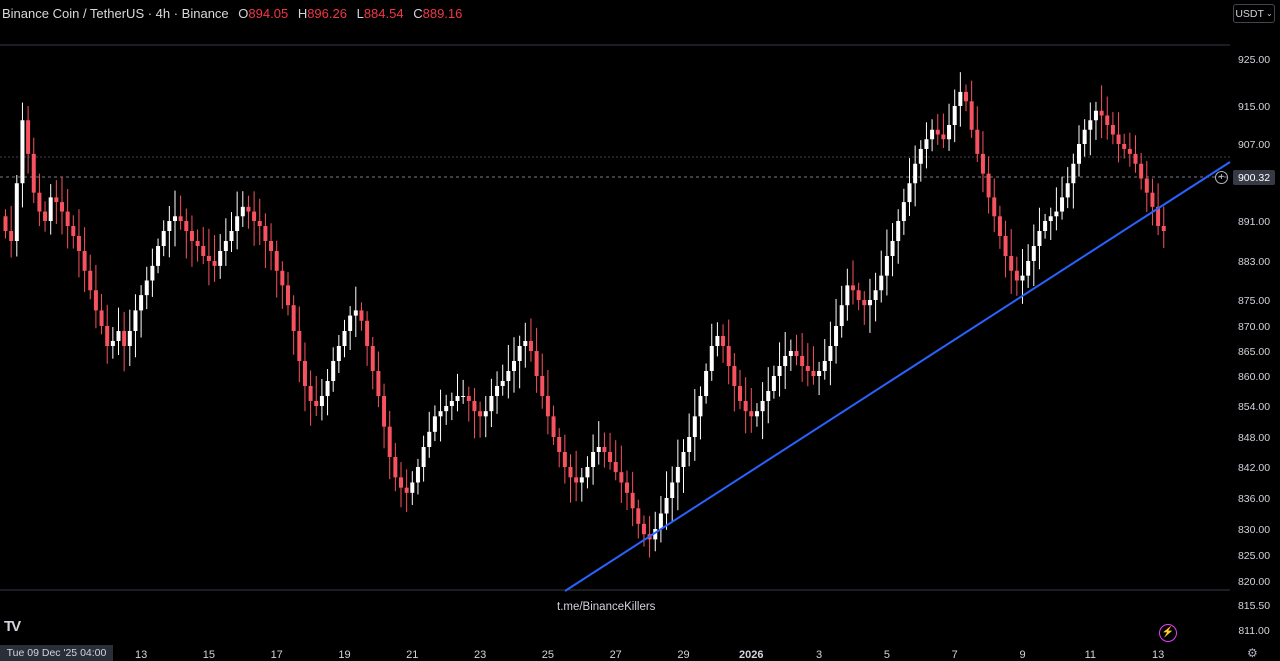  Describe the element at coordinates (480, 655) in the screenshot. I see `time-tick-label: 23` at that location.